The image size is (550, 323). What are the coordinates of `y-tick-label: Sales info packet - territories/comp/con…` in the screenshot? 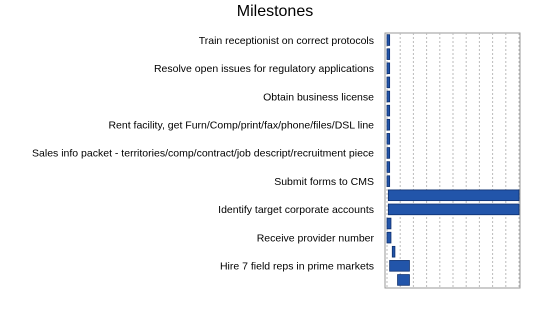 It's located at (203, 154).